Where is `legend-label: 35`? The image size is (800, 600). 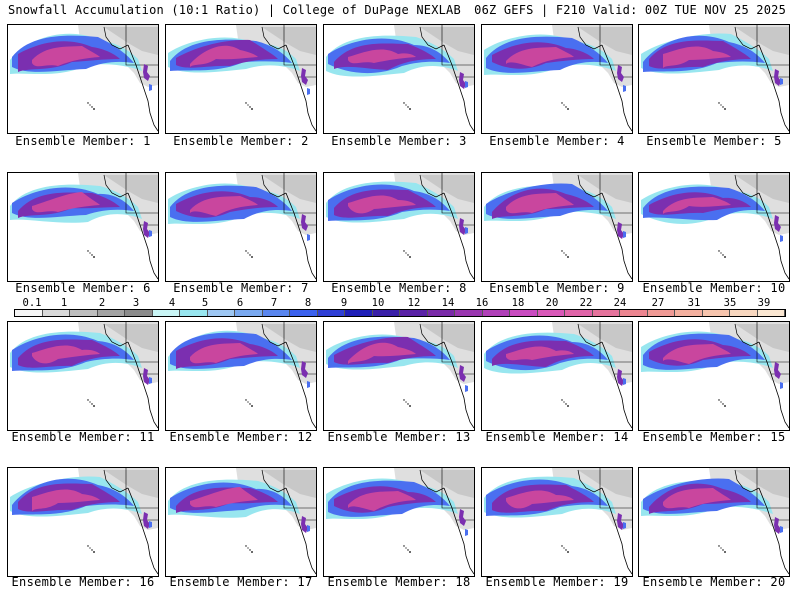
legend-label: 35 is located at coordinates (730, 303).